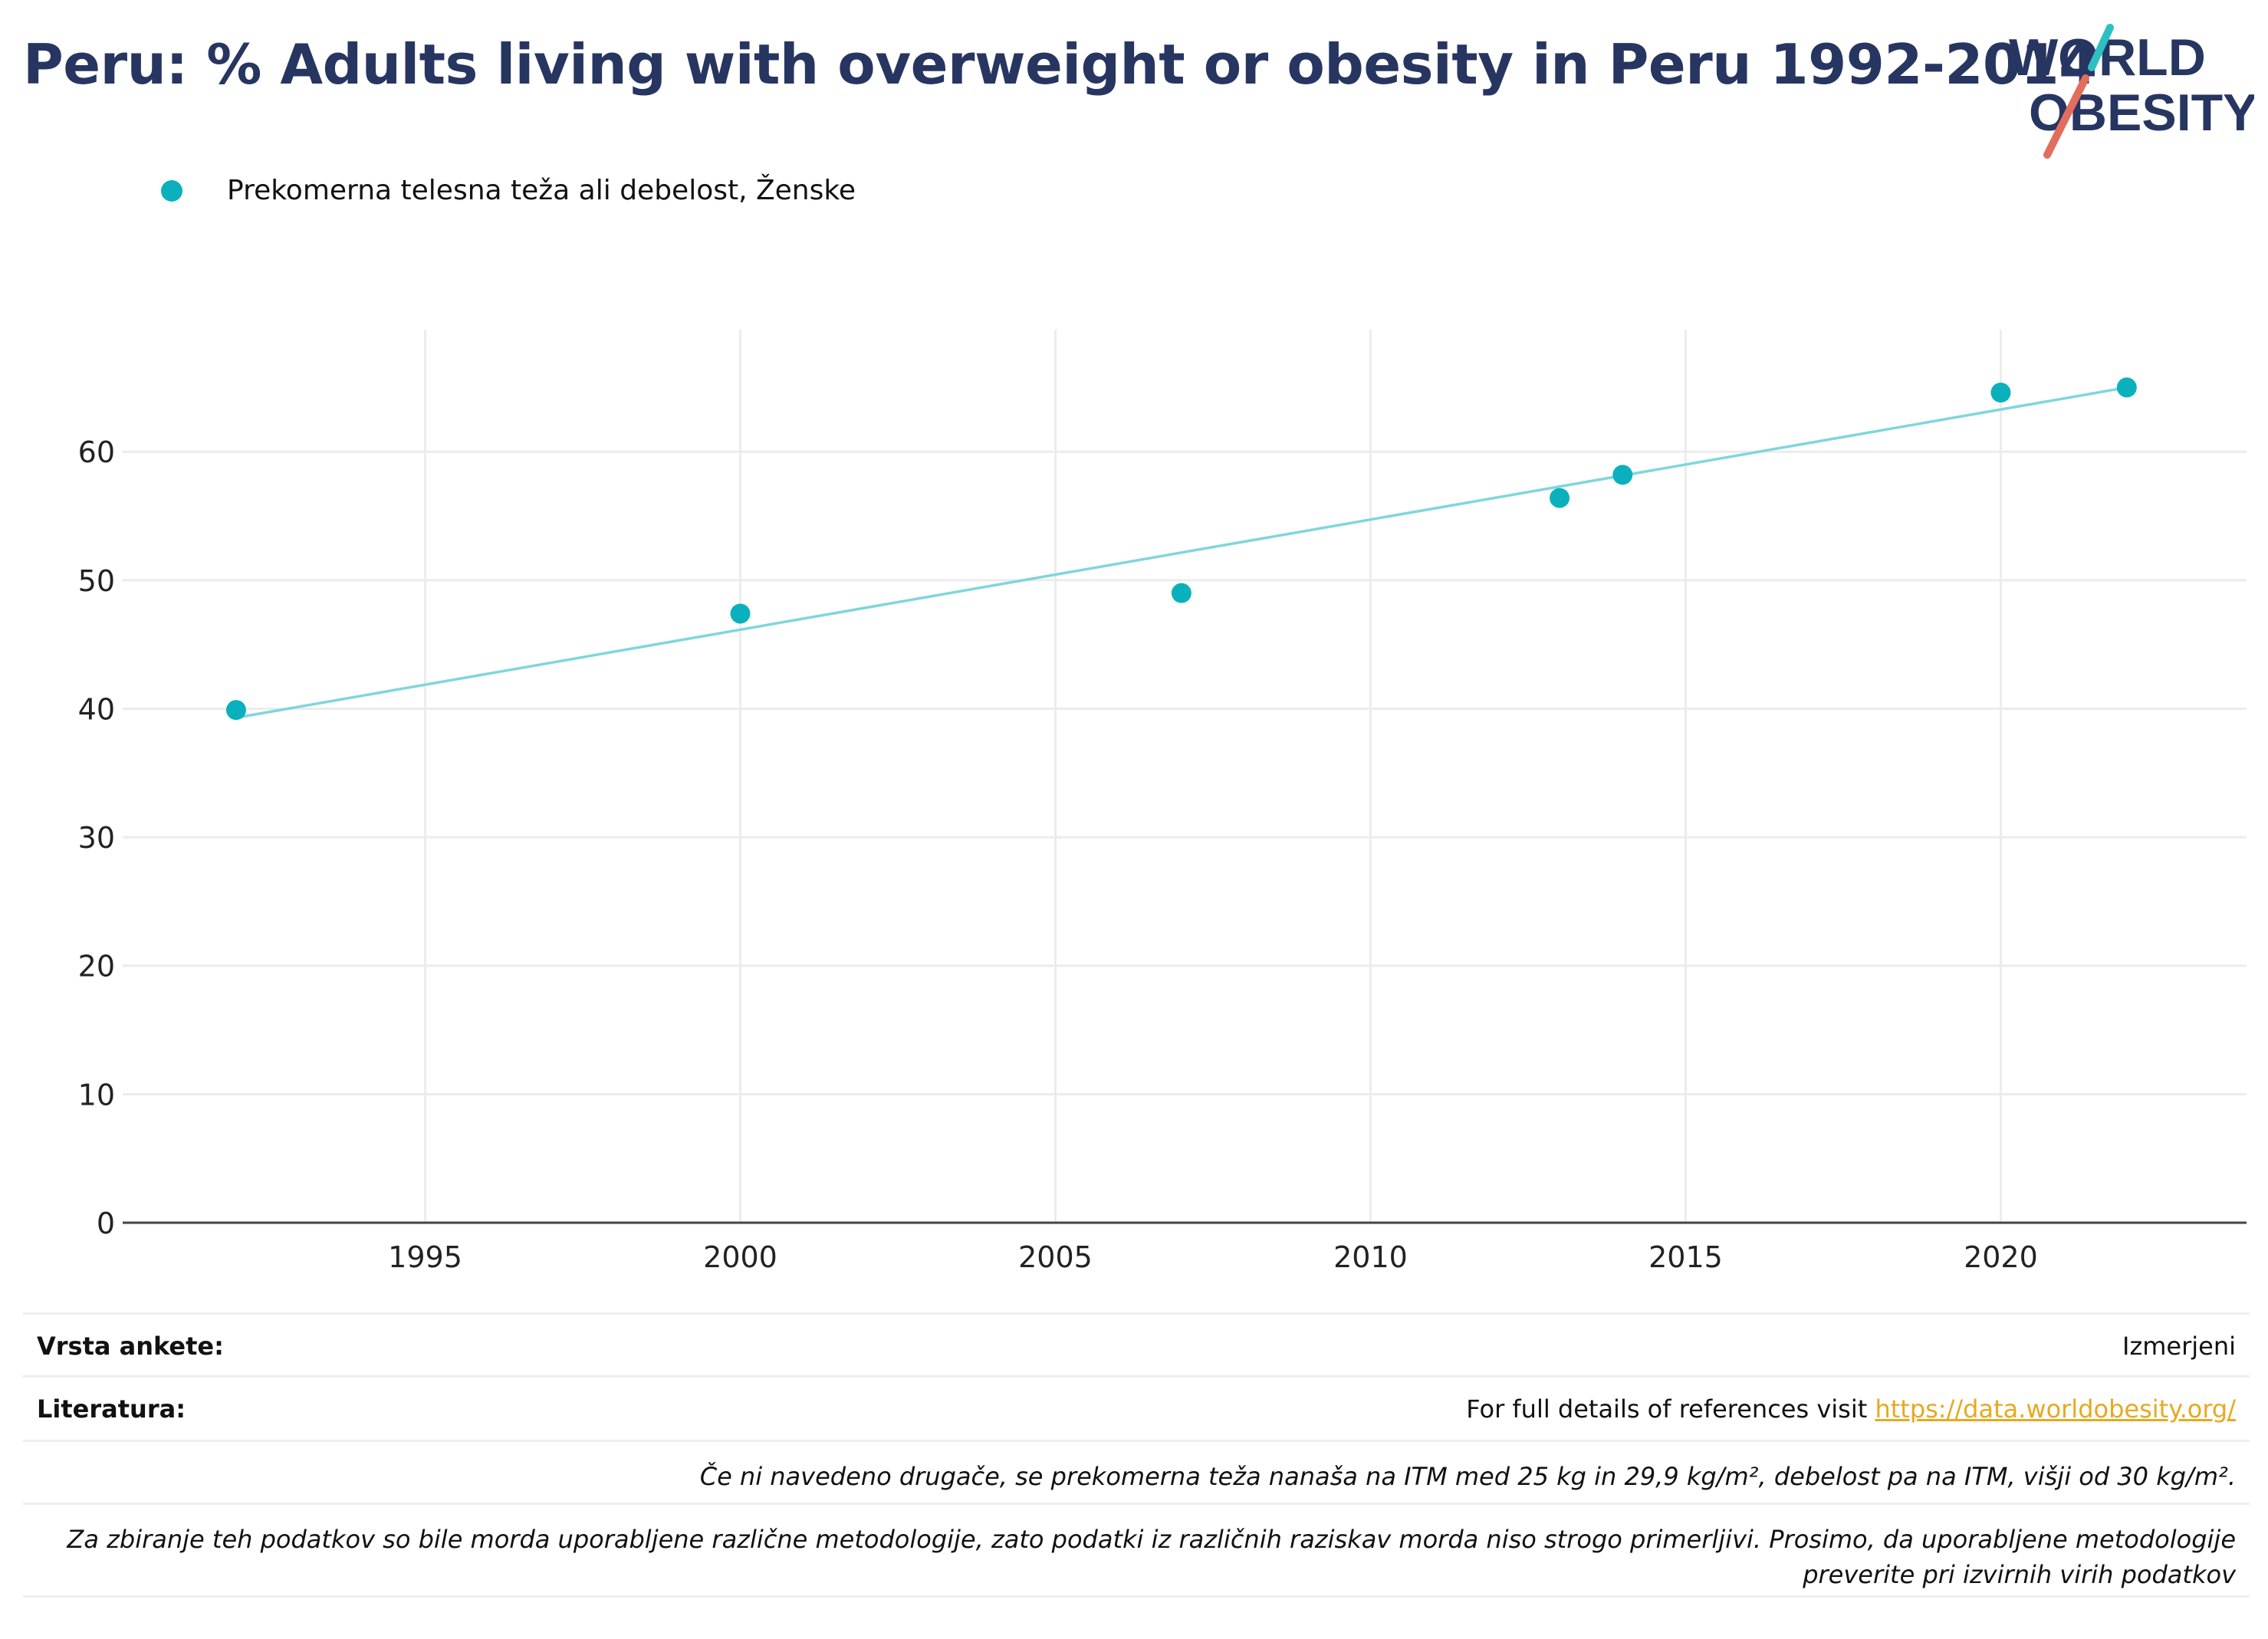 This screenshot has width=2268, height=1639. What do you see at coordinates (2179, 1347) in the screenshot?
I see `survey-type-value: Izmerjeni` at bounding box center [2179, 1347].